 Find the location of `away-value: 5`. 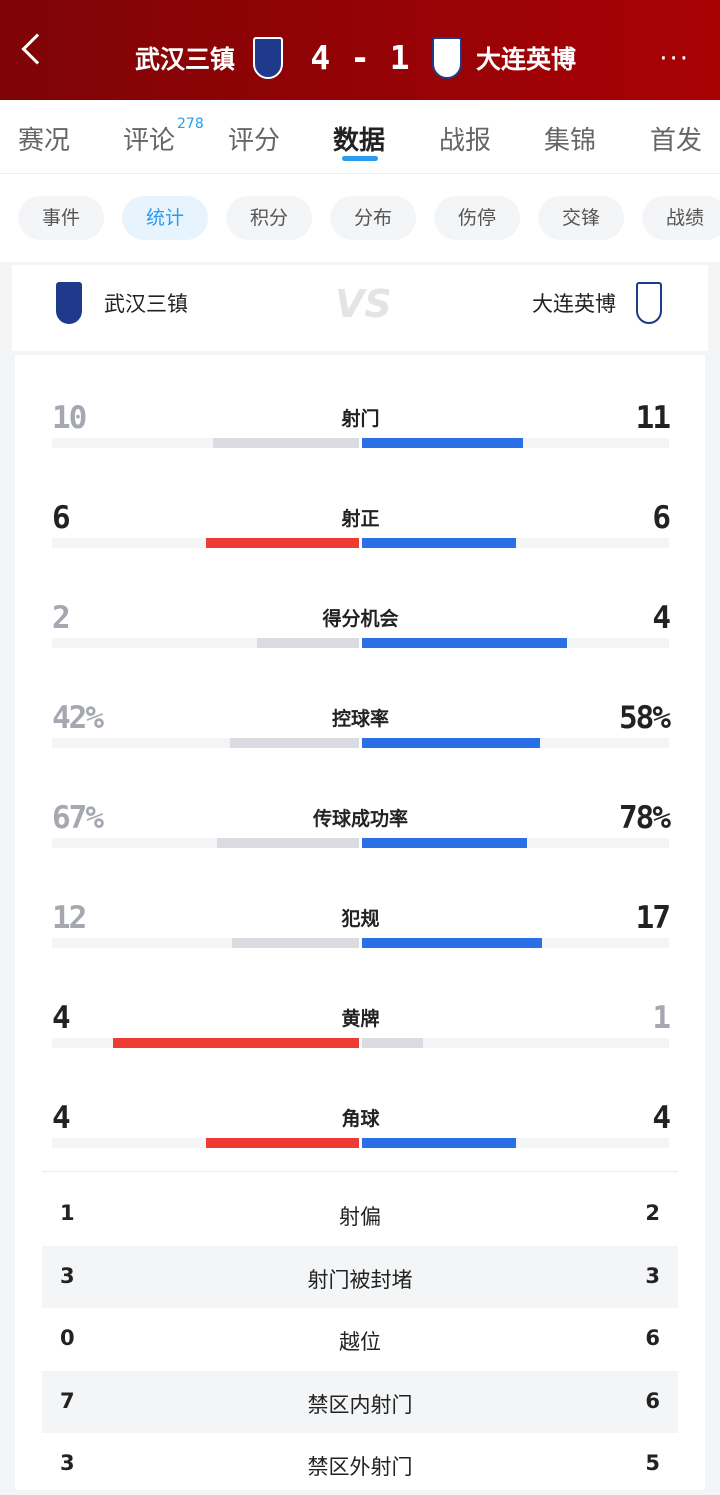

away-value: 5 is located at coordinates (652, 1463).